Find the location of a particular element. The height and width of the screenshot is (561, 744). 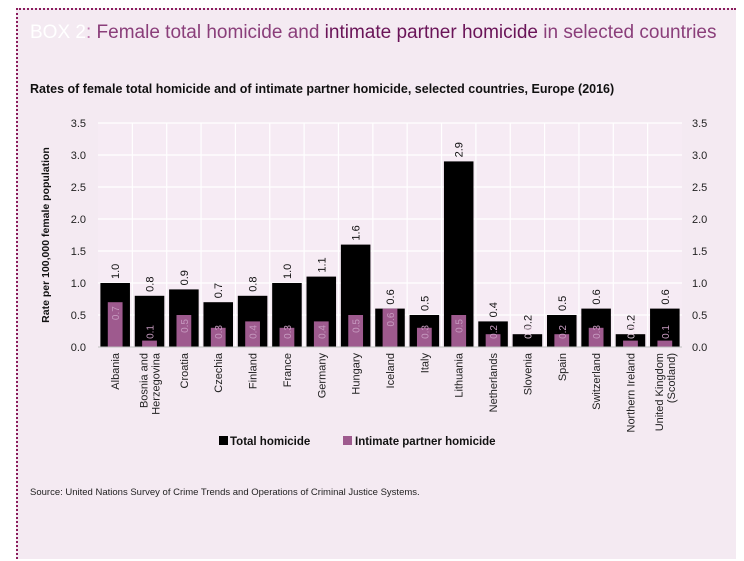

x-tick-label: Hungary is located at coordinates (357, 374).